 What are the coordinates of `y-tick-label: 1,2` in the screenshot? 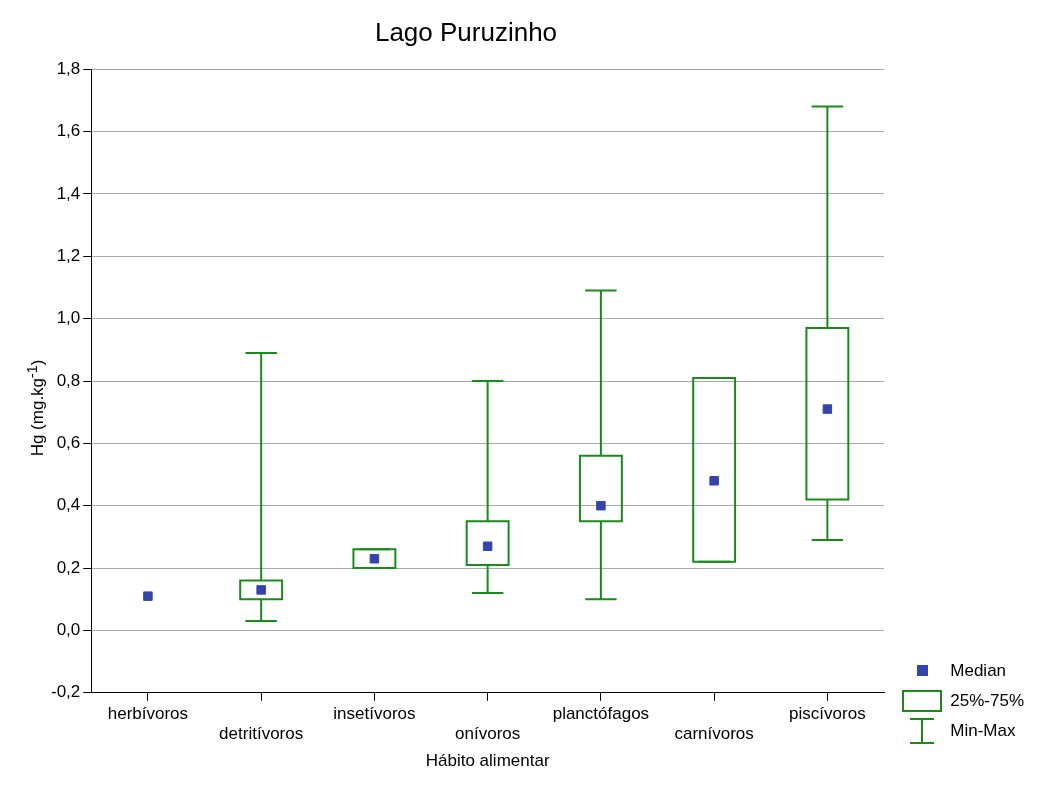 It's located at (68, 255).